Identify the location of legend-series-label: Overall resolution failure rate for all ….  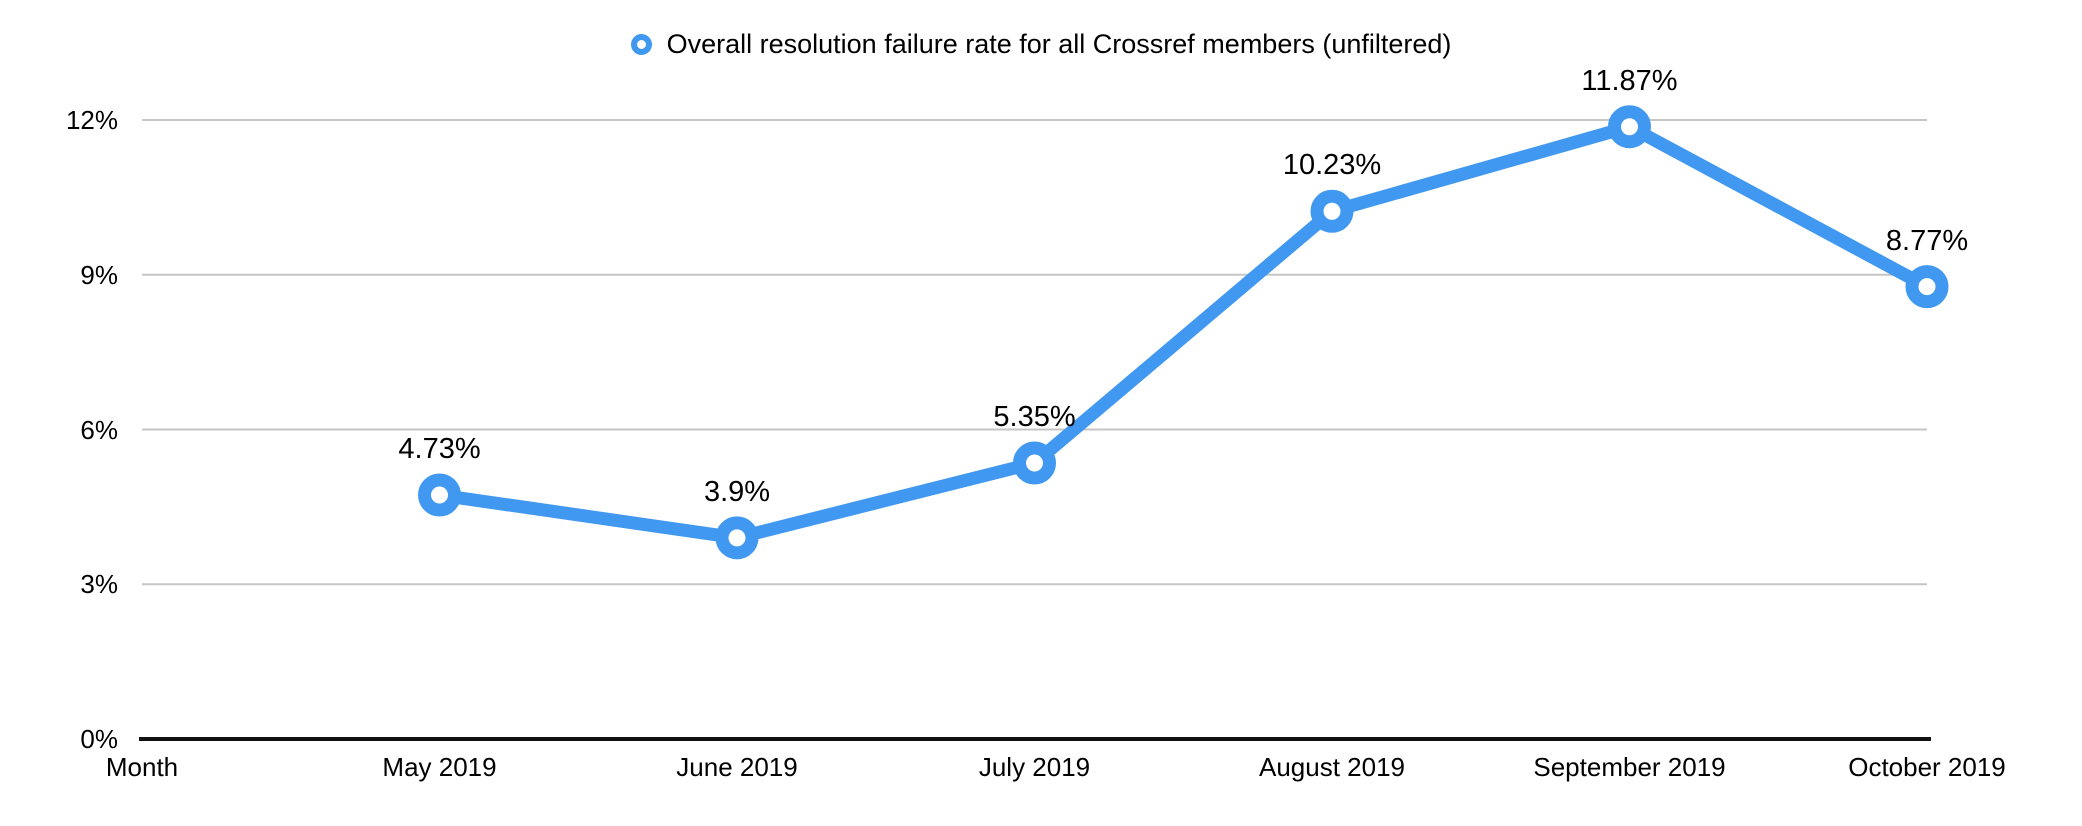
(1059, 44).